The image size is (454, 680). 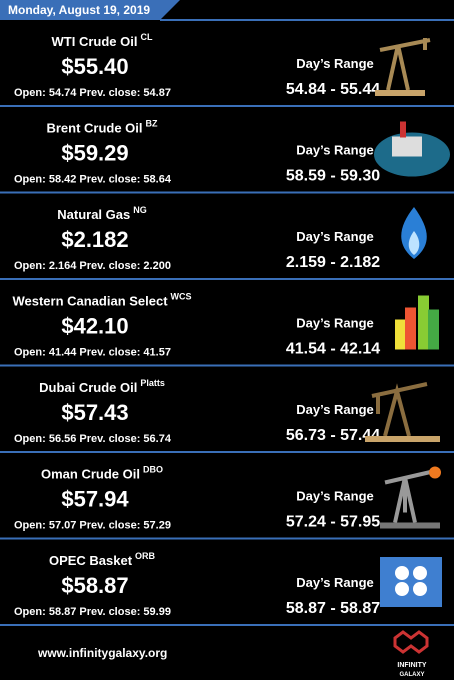 I want to click on ticker: Platts, so click(x=152, y=383).